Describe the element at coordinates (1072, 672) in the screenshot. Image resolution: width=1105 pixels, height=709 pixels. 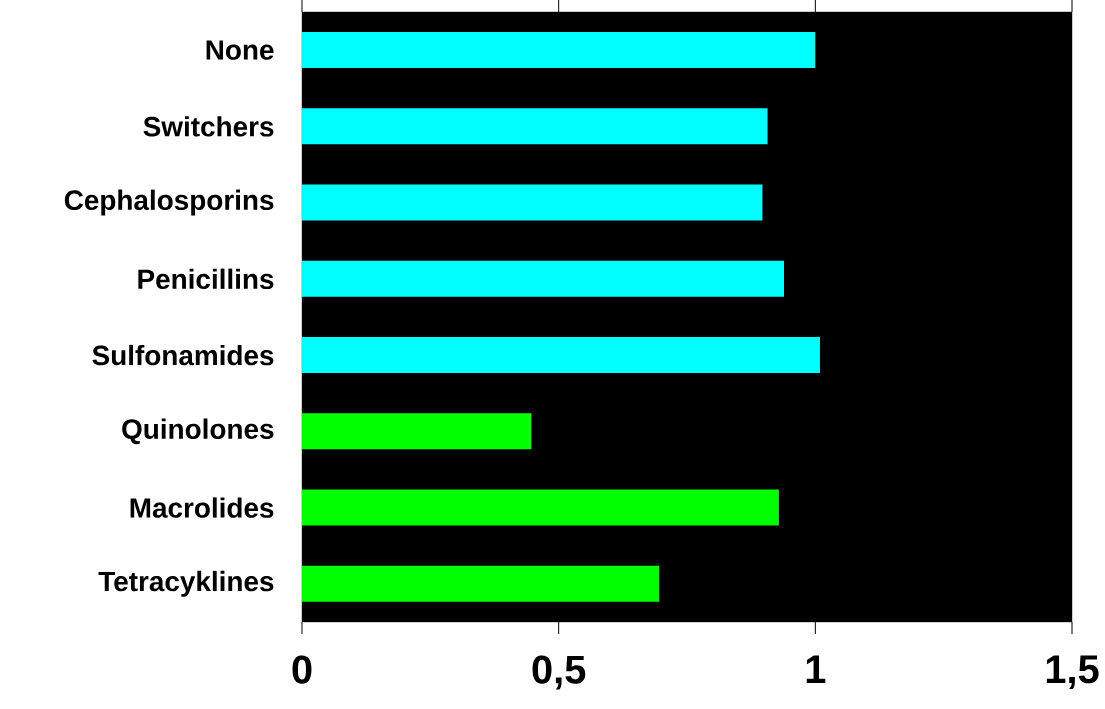
I see `x-tick-label: 1,5` at that location.